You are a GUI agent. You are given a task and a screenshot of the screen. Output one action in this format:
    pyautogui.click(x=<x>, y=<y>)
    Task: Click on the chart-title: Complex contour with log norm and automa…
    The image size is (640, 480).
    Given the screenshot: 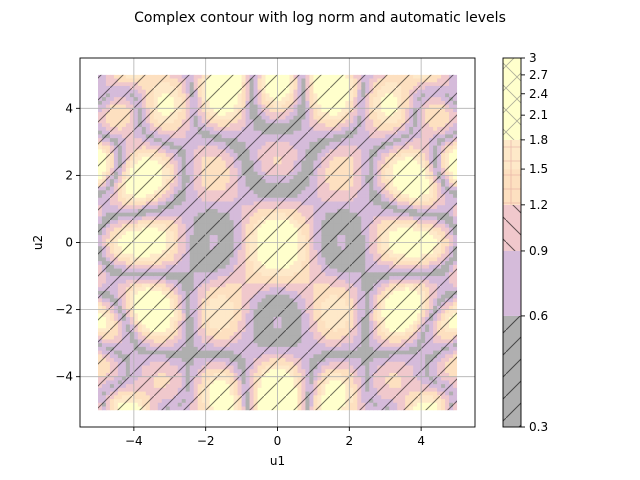 What is the action you would take?
    pyautogui.click(x=320, y=18)
    